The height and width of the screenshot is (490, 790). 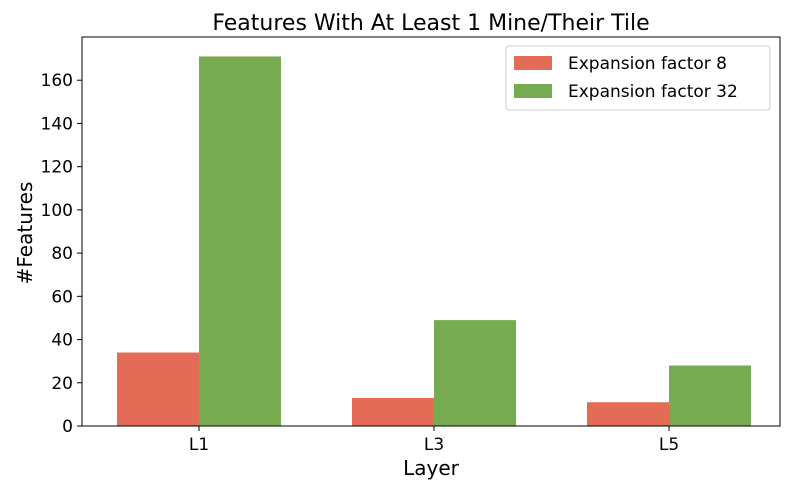 What do you see at coordinates (199, 445) in the screenshot?
I see `x-tick-label: L1` at bounding box center [199, 445].